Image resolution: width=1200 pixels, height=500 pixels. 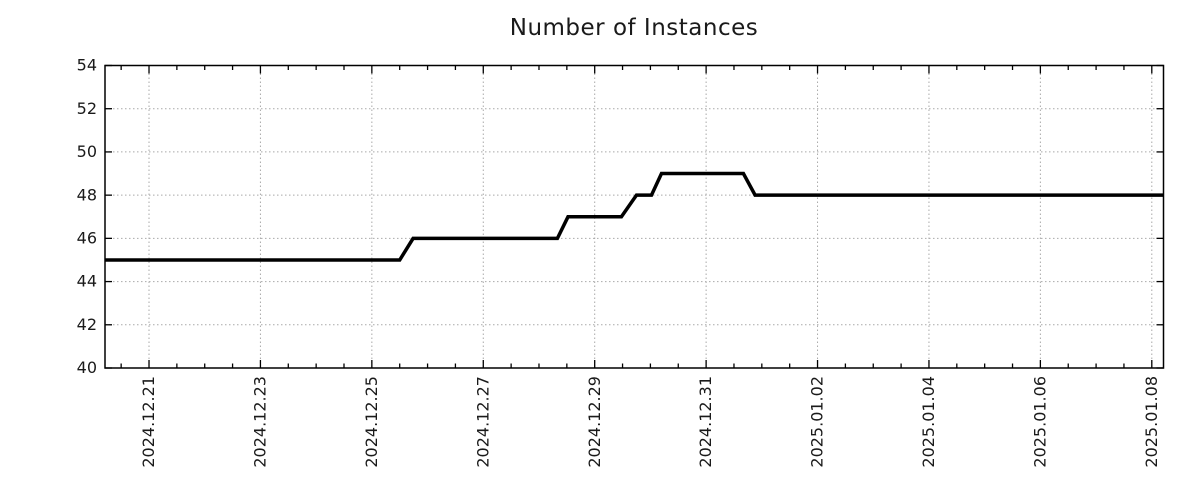 What do you see at coordinates (594, 422) in the screenshot?
I see `x-tick-label: 2024.12.29` at bounding box center [594, 422].